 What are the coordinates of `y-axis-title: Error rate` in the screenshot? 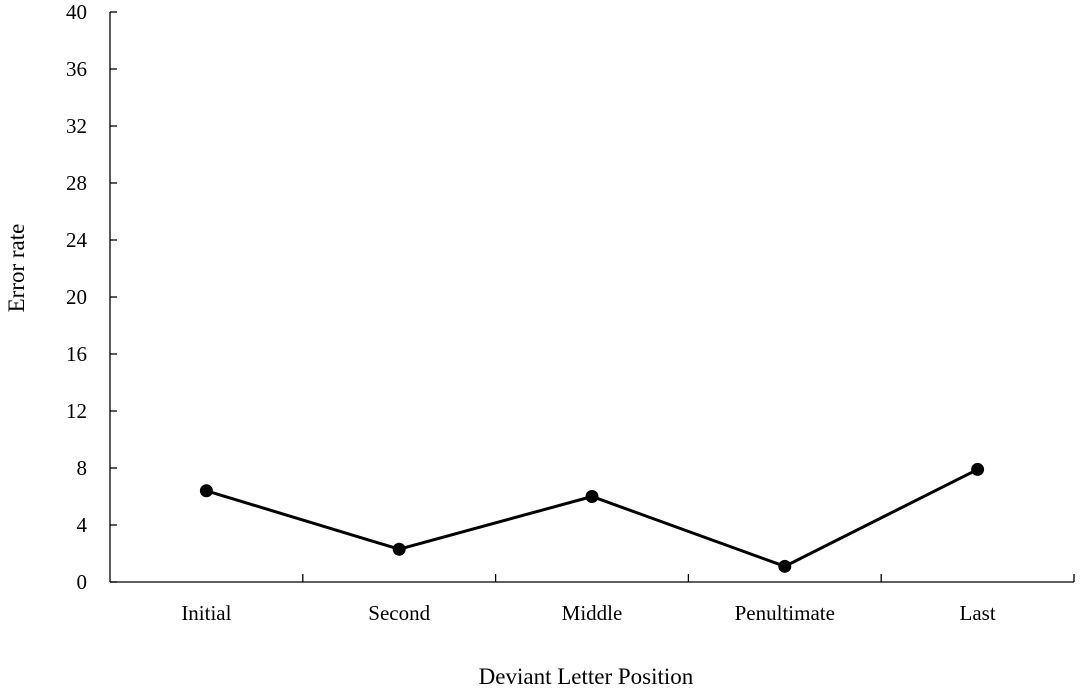 It's located at (16, 268).